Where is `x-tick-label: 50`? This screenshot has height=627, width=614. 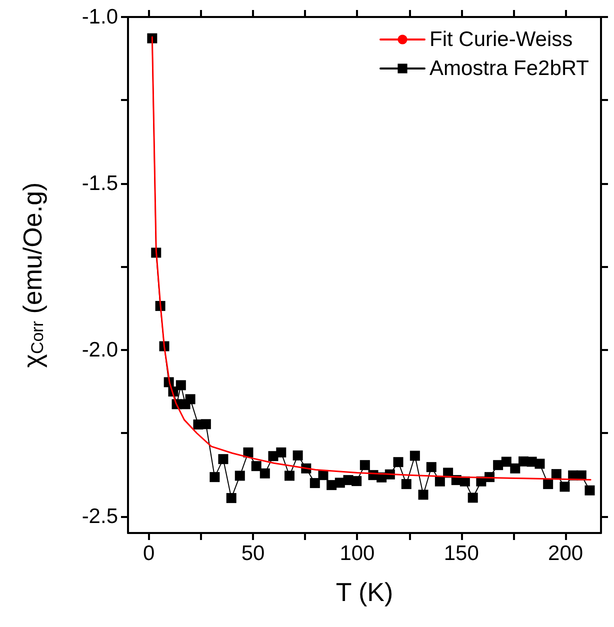
x-tick-label: 50 is located at coordinates (253, 553).